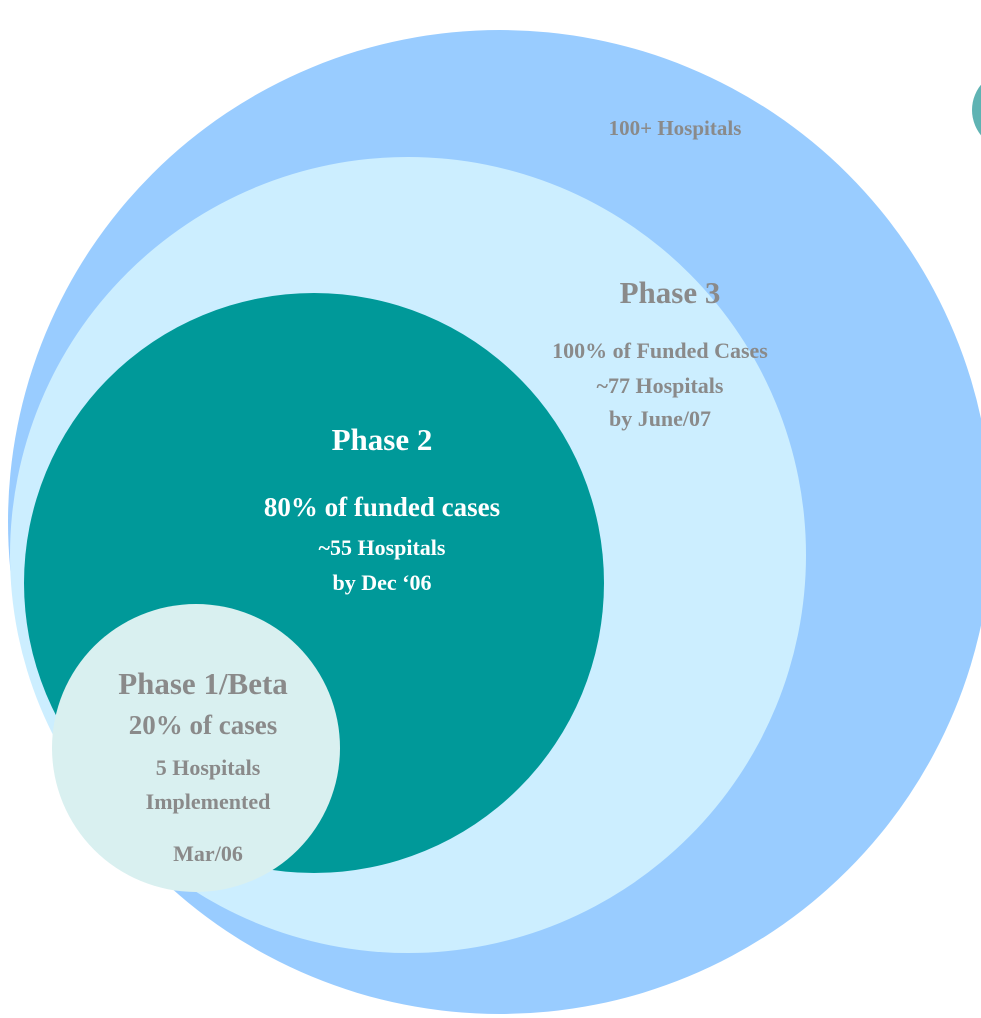 This screenshot has height=1018, width=981. Describe the element at coordinates (670, 292) in the screenshot. I see `phase-title: Phase 3` at that location.